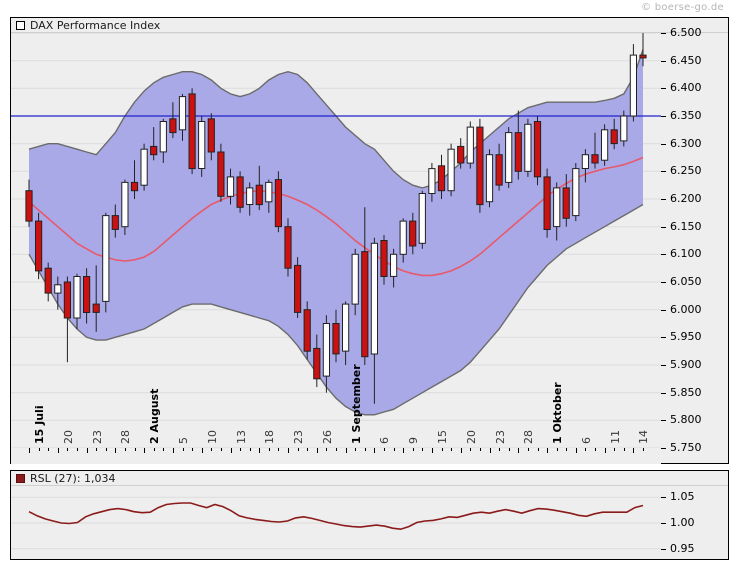 This screenshot has width=730, height=561. Describe the element at coordinates (369, 25) in the screenshot. I see `price-legend-bar: DAX Performance Index` at that location.